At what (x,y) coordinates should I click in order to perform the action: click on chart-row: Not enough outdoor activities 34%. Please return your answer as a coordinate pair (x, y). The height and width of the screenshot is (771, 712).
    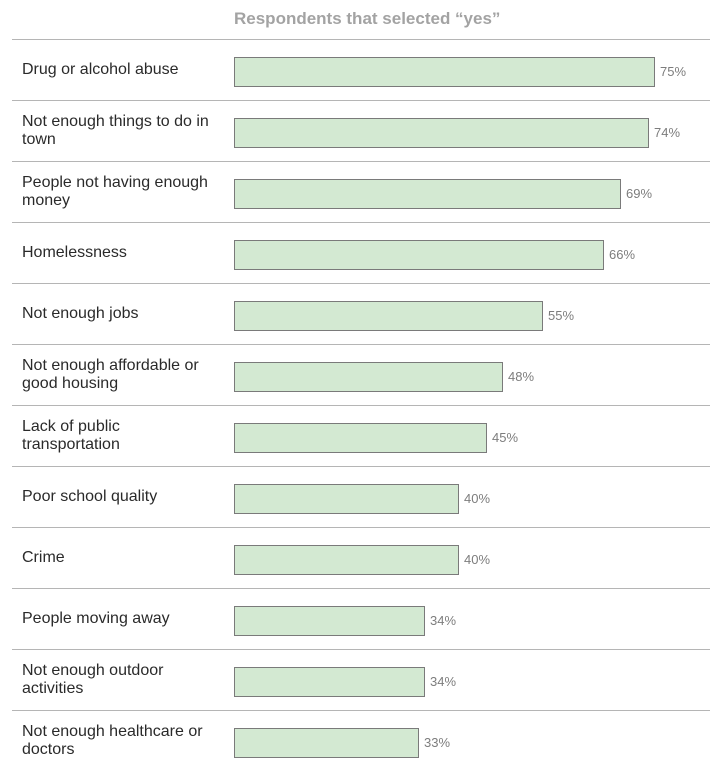
    Looking at the image, I should click on (361, 679).